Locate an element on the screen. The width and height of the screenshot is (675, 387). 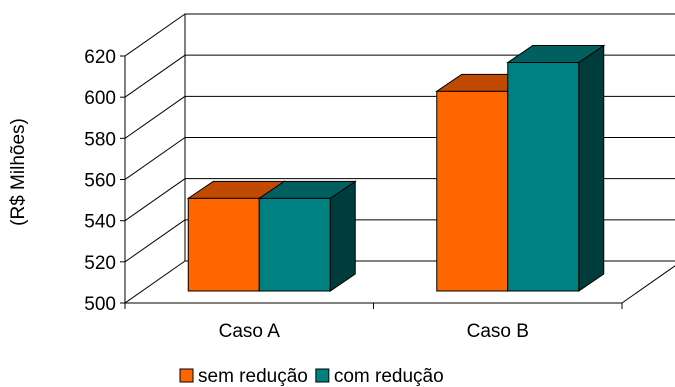
y-tick-label: 520 is located at coordinates (100, 263).